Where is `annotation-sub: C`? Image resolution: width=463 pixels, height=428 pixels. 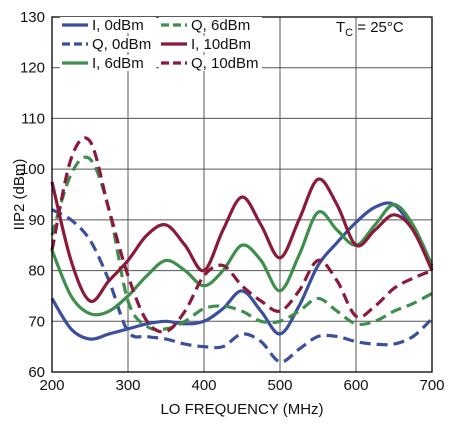 annotation-sub: C is located at coordinates (349, 33).